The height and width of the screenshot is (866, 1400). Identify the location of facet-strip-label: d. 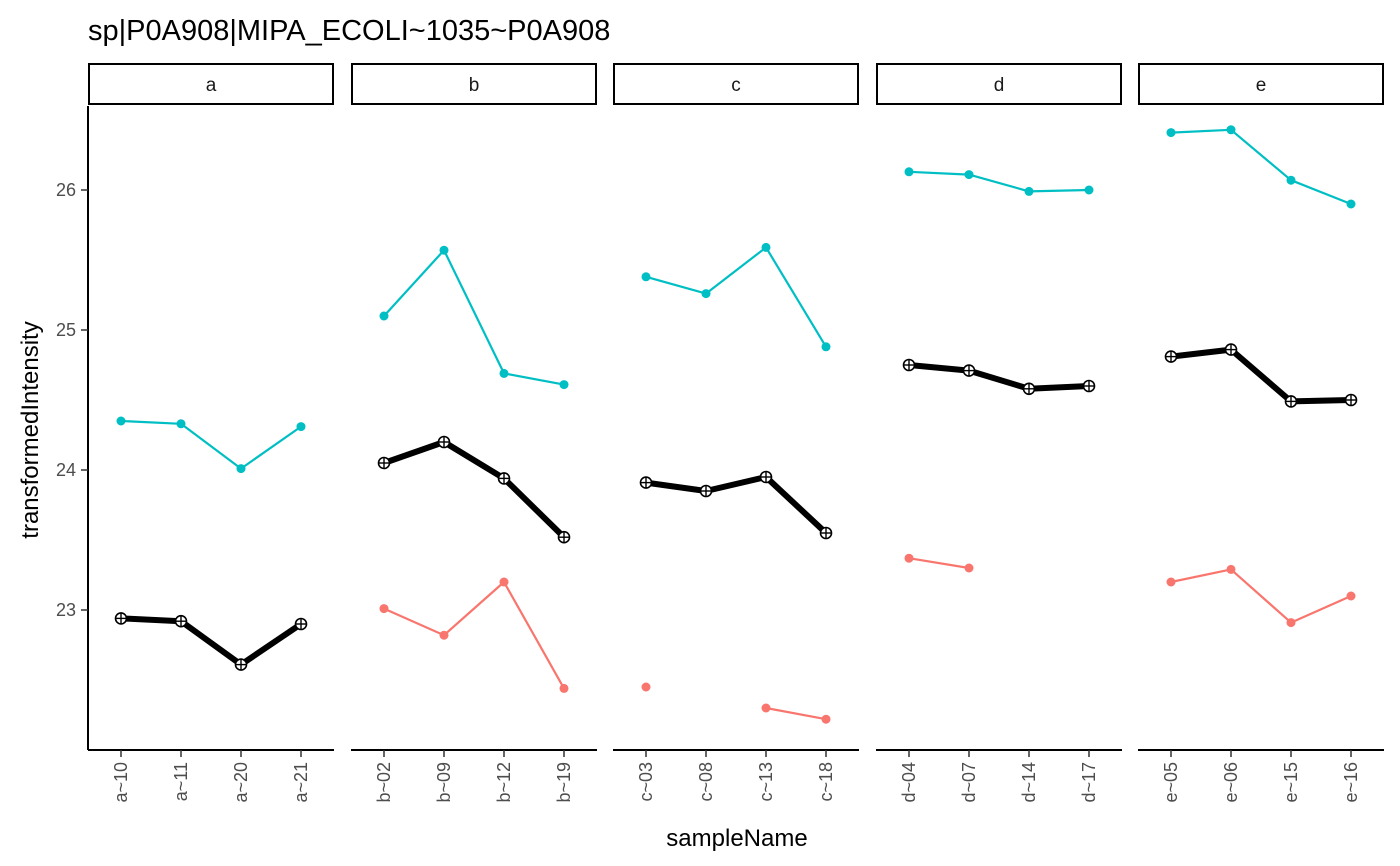
(999, 85).